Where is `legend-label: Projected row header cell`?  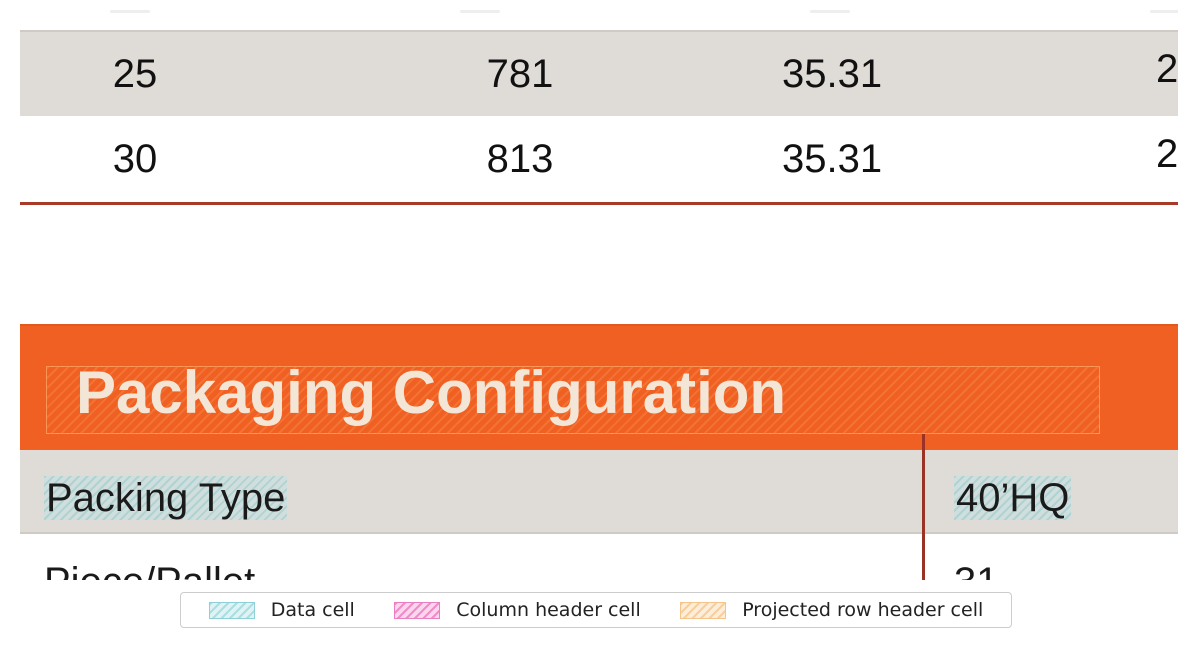
legend-label: Projected row header cell is located at coordinates (863, 610).